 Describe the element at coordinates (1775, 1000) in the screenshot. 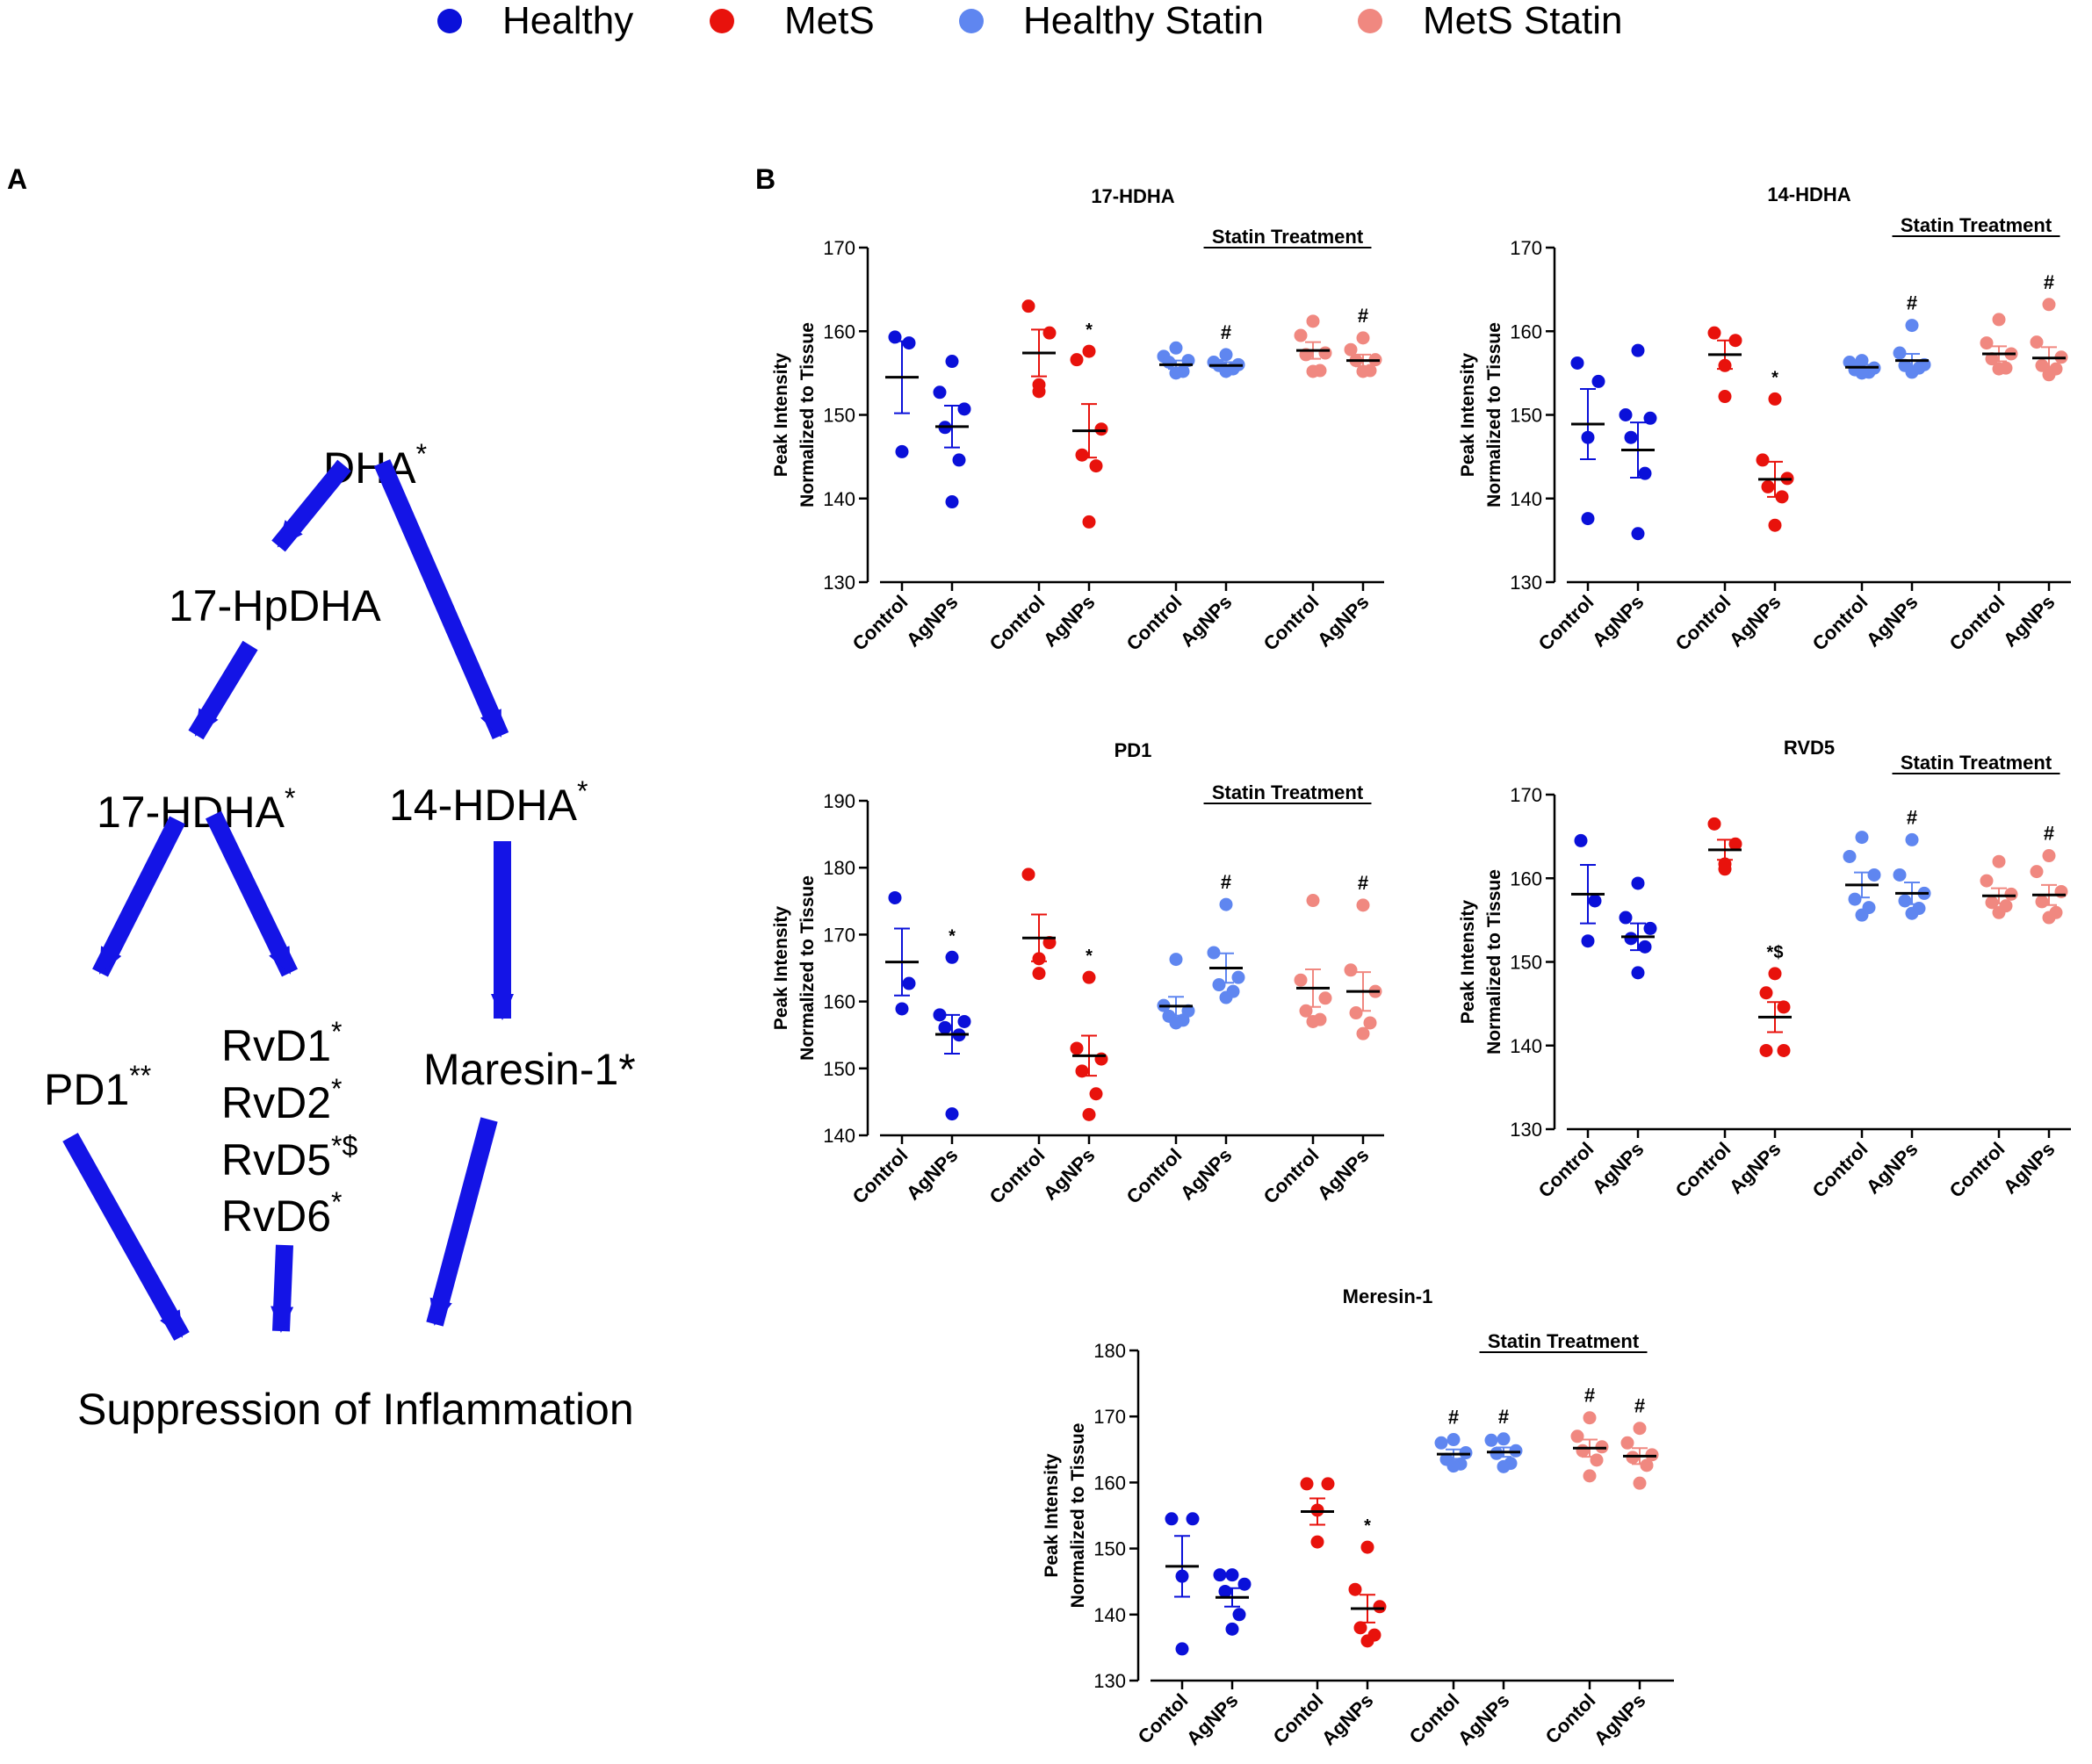

I see `data-group-4: *$` at that location.